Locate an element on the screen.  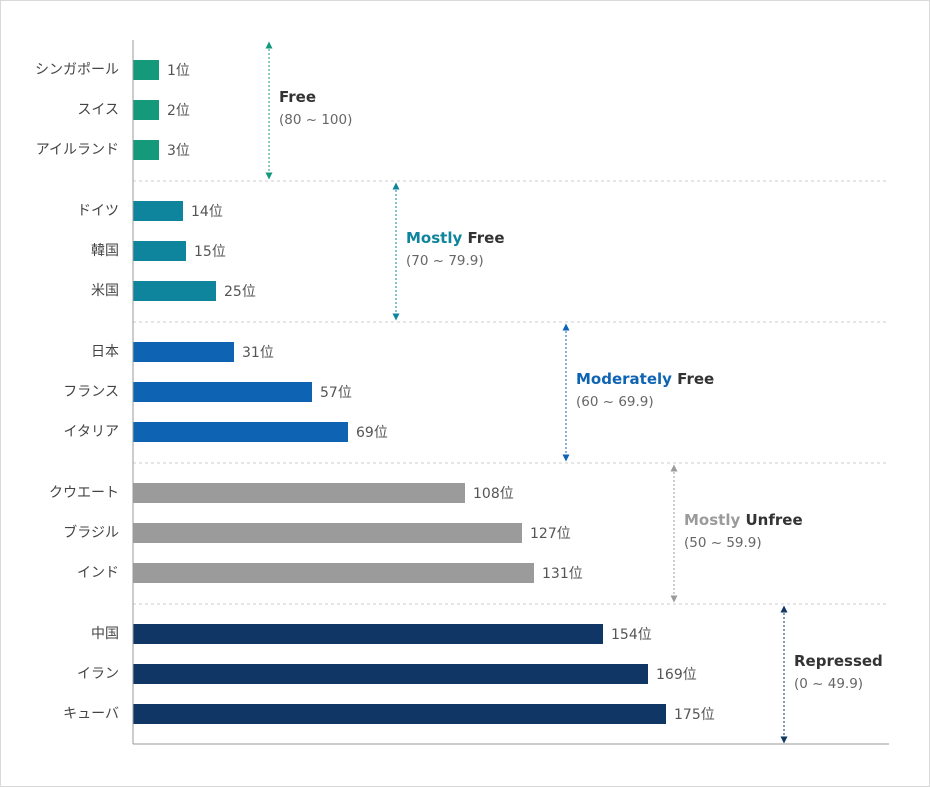
group-name: Moderately Free is located at coordinates (645, 379).